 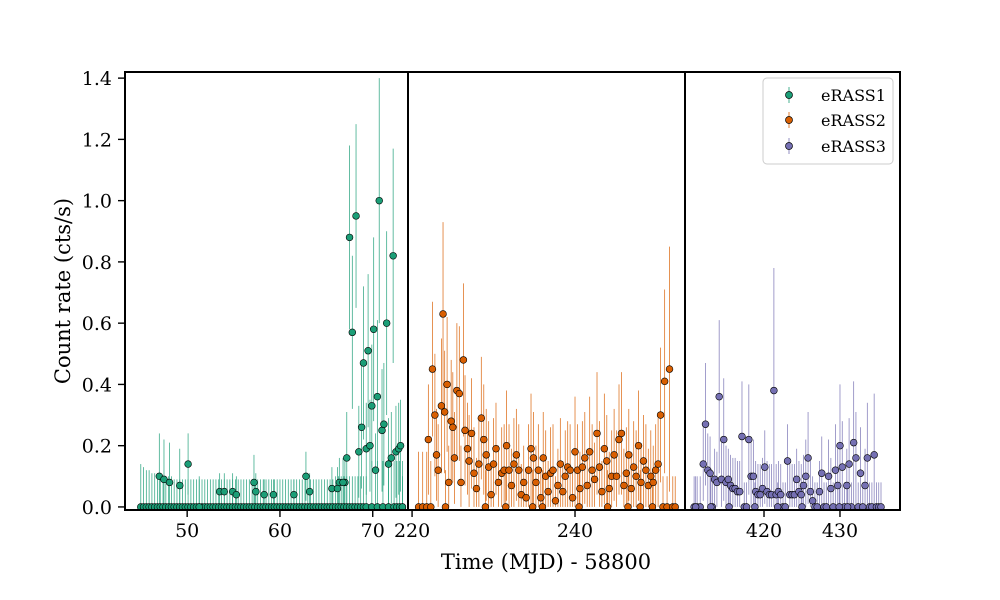 I want to click on y-axis: 0.0 0.2 0.4 0.6 0.8 1.0 1.2 1.4, so click(x=103, y=293).